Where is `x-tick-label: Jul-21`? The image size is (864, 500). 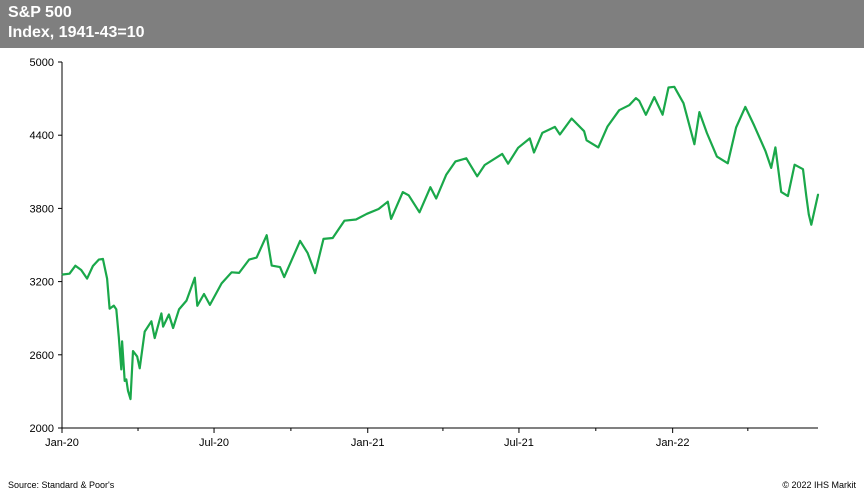 x-tick-label: Jul-21 is located at coordinates (519, 443).